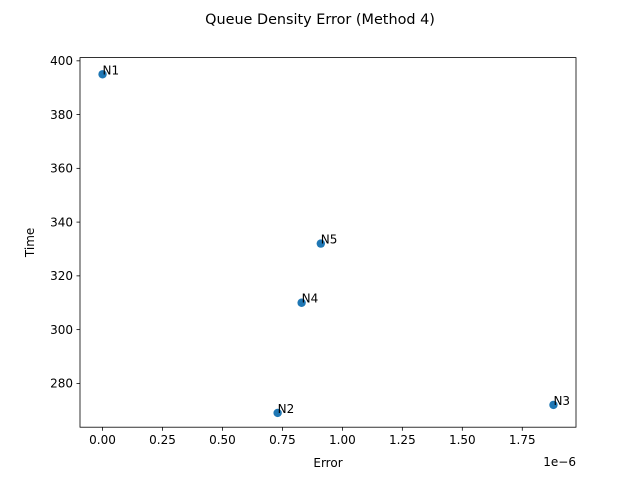  Describe the element at coordinates (321, 243) in the screenshot. I see `data-point-n5` at that location.